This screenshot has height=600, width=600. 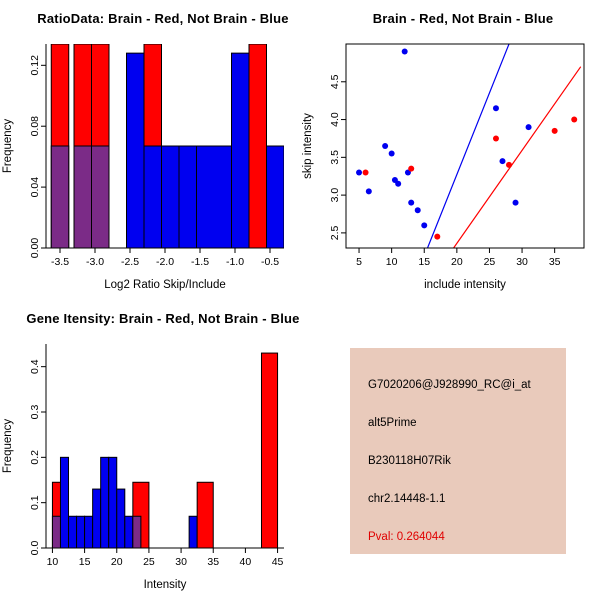 What do you see at coordinates (407, 499) in the screenshot?
I see `info-chromosome-location: chr2.14448-1.1` at bounding box center [407, 499].